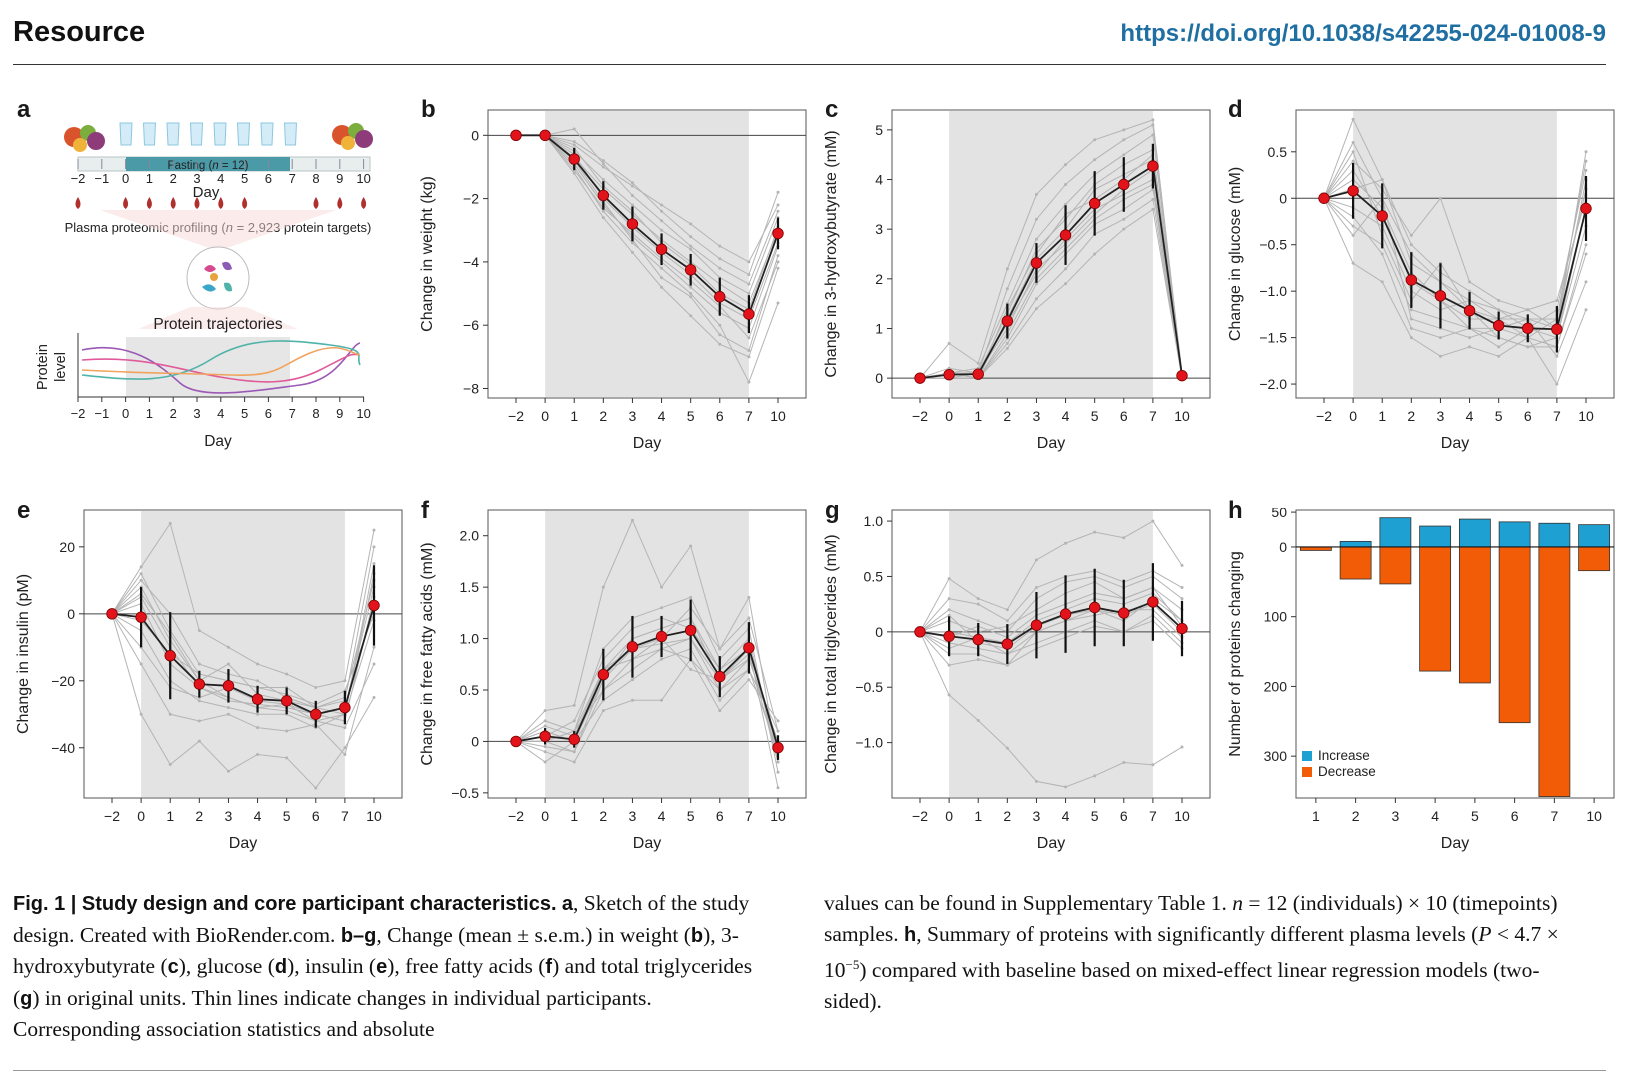 This screenshot has height=1082, width=1626. Describe the element at coordinates (101, 178) in the screenshot. I see `timeline-tick-label: −1` at that location.